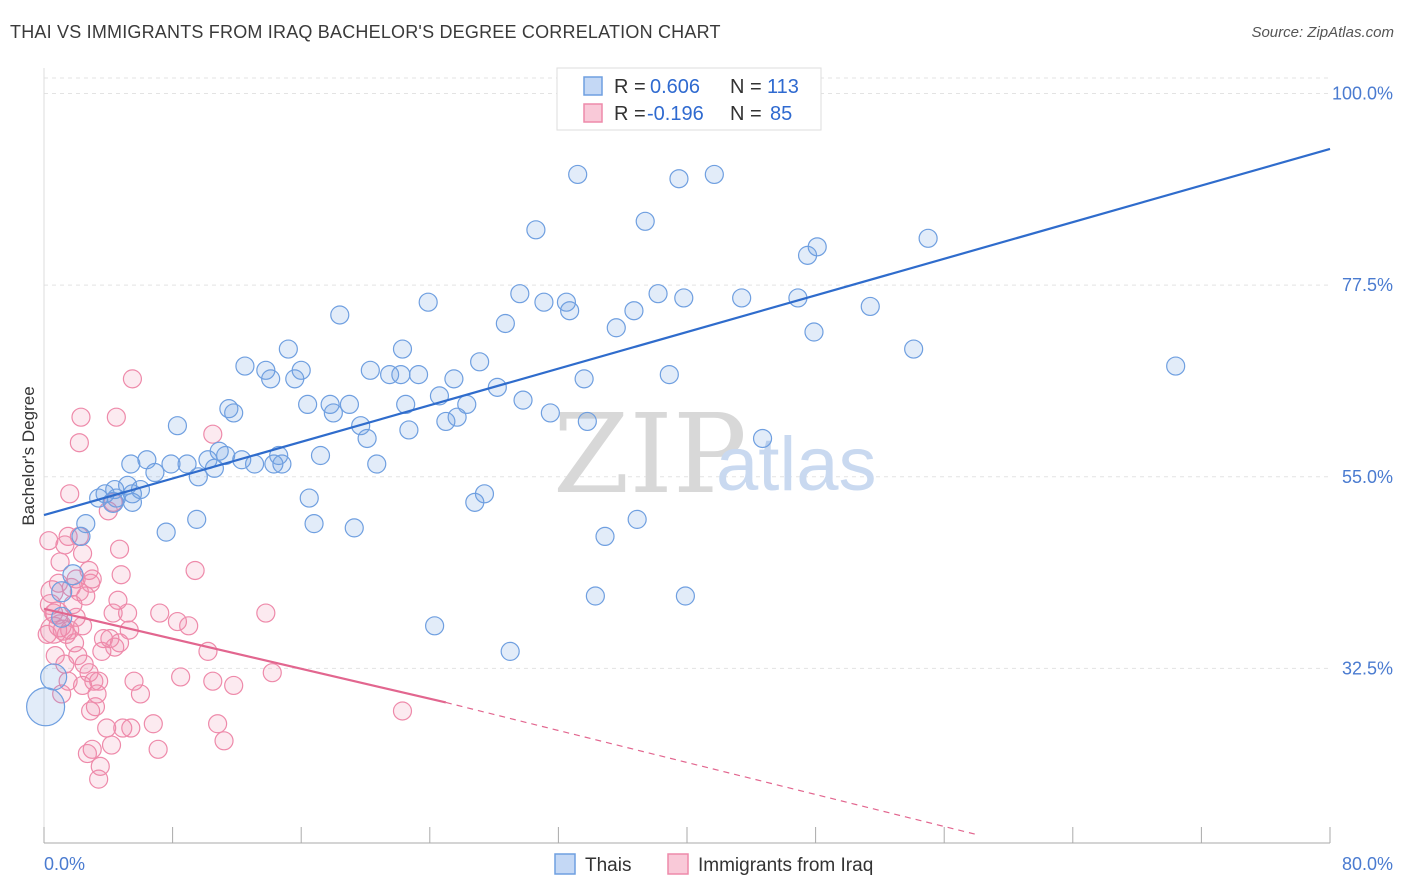 Image resolution: width=1406 pixels, height=892 pixels. What do you see at coordinates (1362, 381) in the screenshot?
I see `y-ticks: 32.5% 55.0% 77.5% 100.0%` at bounding box center [1362, 381].